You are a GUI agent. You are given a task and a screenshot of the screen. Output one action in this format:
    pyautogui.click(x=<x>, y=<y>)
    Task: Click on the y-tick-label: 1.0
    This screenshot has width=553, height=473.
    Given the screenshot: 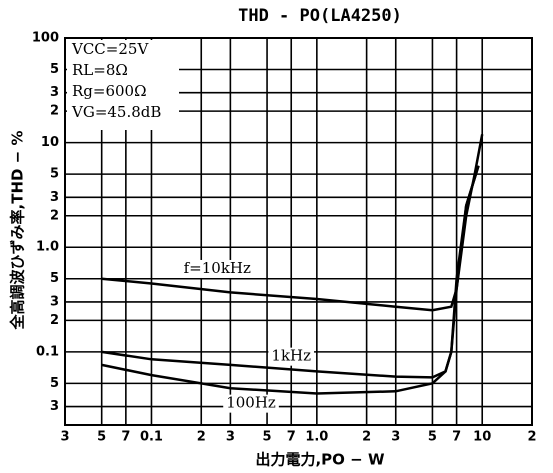 What is the action you would take?
    pyautogui.click(x=47, y=247)
    